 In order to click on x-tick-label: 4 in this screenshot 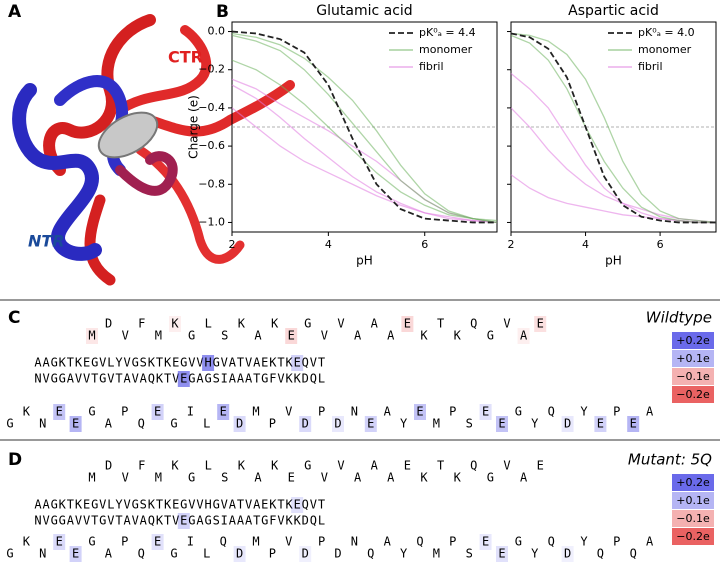, I will do `click(585, 244)`.